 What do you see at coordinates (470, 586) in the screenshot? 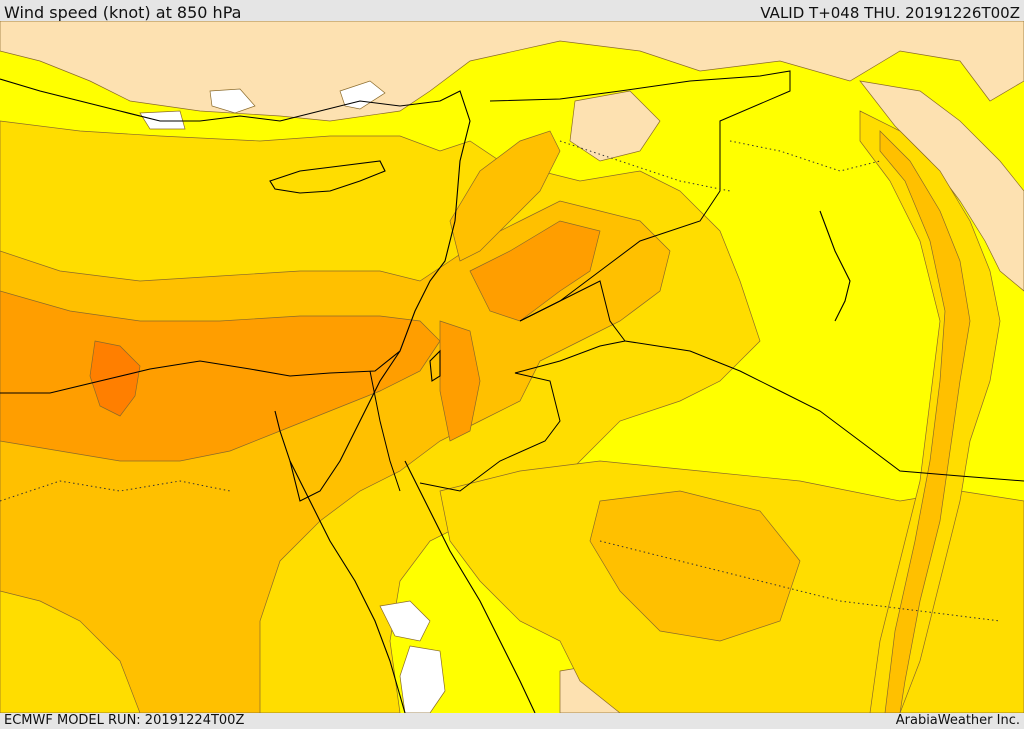
I see `coast-red-sea-east` at bounding box center [470, 586].